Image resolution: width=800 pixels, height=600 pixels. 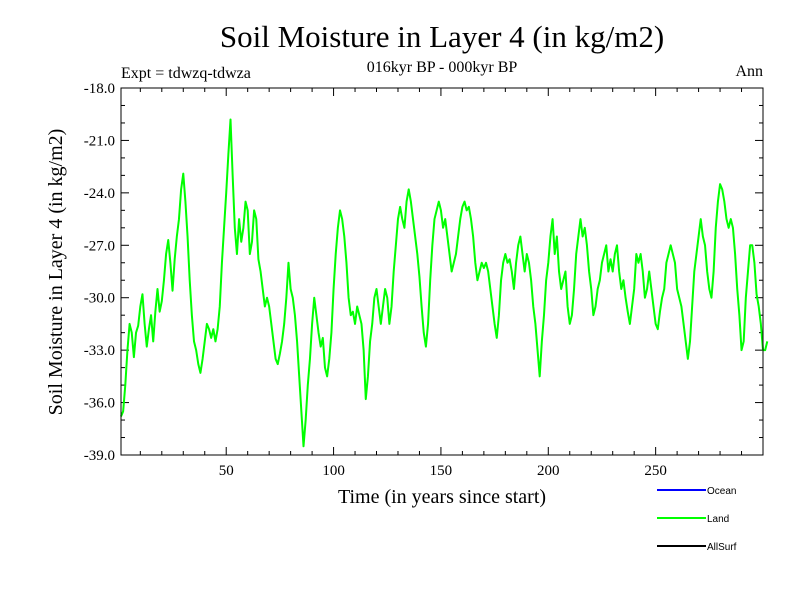 What do you see at coordinates (226, 471) in the screenshot?
I see `x-tick-label: 50` at bounding box center [226, 471].